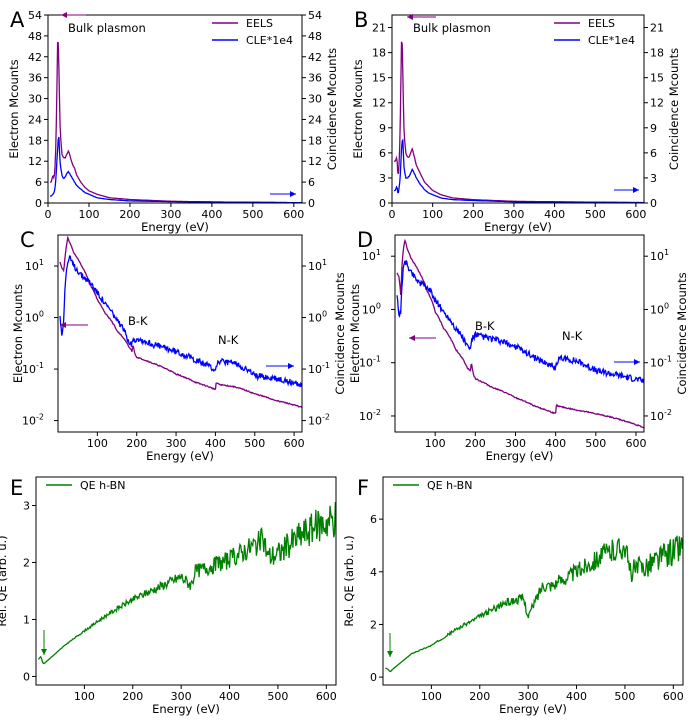 The width and height of the screenshot is (692, 723). Describe the element at coordinates (35, 161) in the screenshot. I see `y-tick-label: 12` at that location.